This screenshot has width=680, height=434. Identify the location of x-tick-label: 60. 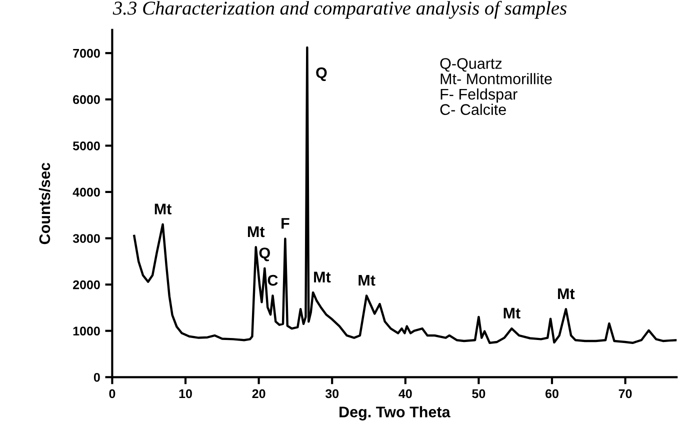
(552, 393).